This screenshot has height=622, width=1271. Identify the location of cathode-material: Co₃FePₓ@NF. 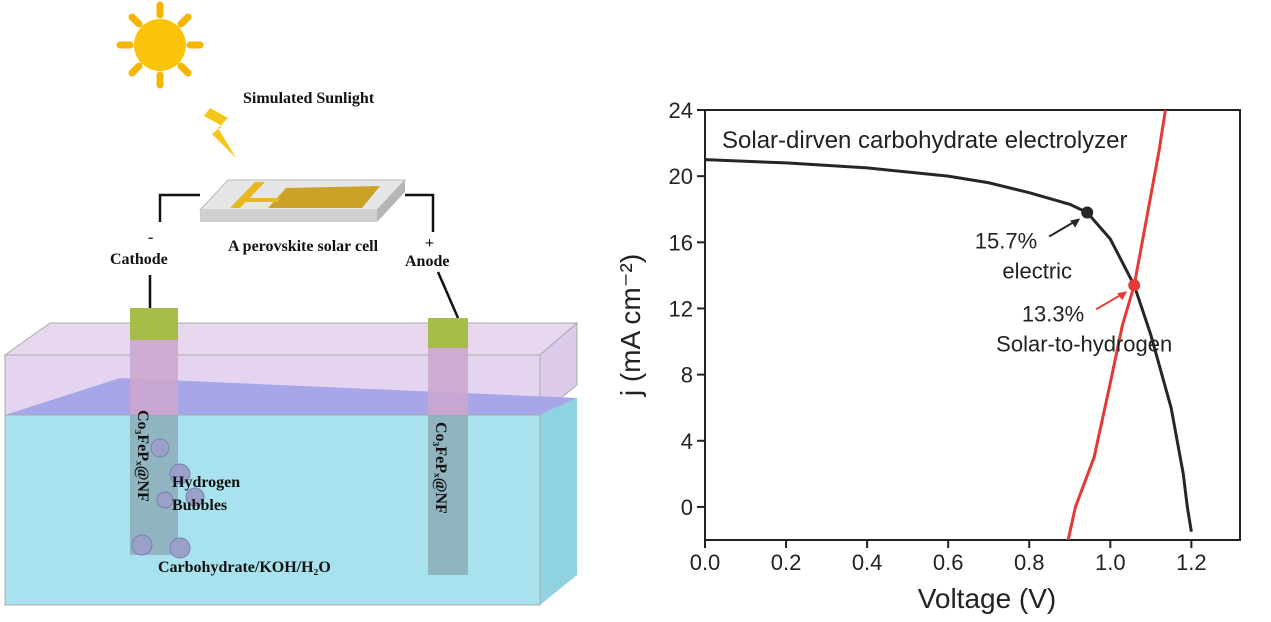
(142, 456).